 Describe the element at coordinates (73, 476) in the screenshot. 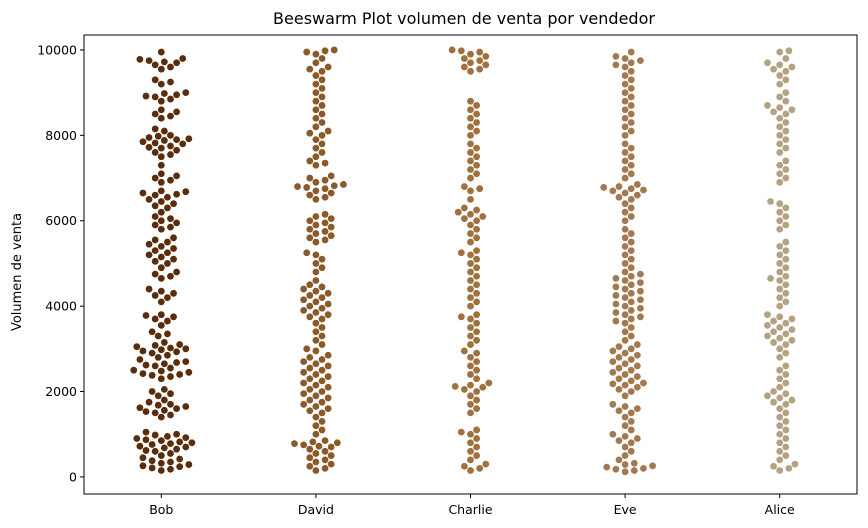

I see `y-tick-label: 0` at that location.